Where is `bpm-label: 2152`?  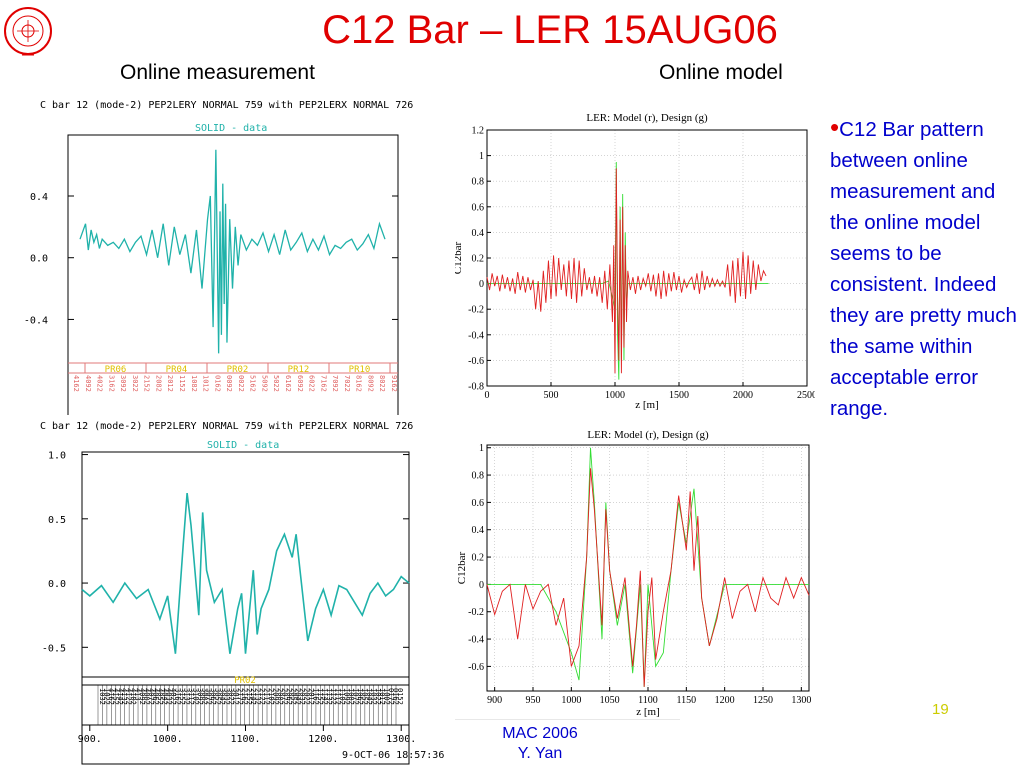
bpm-label: 2152 is located at coordinates (147, 383).